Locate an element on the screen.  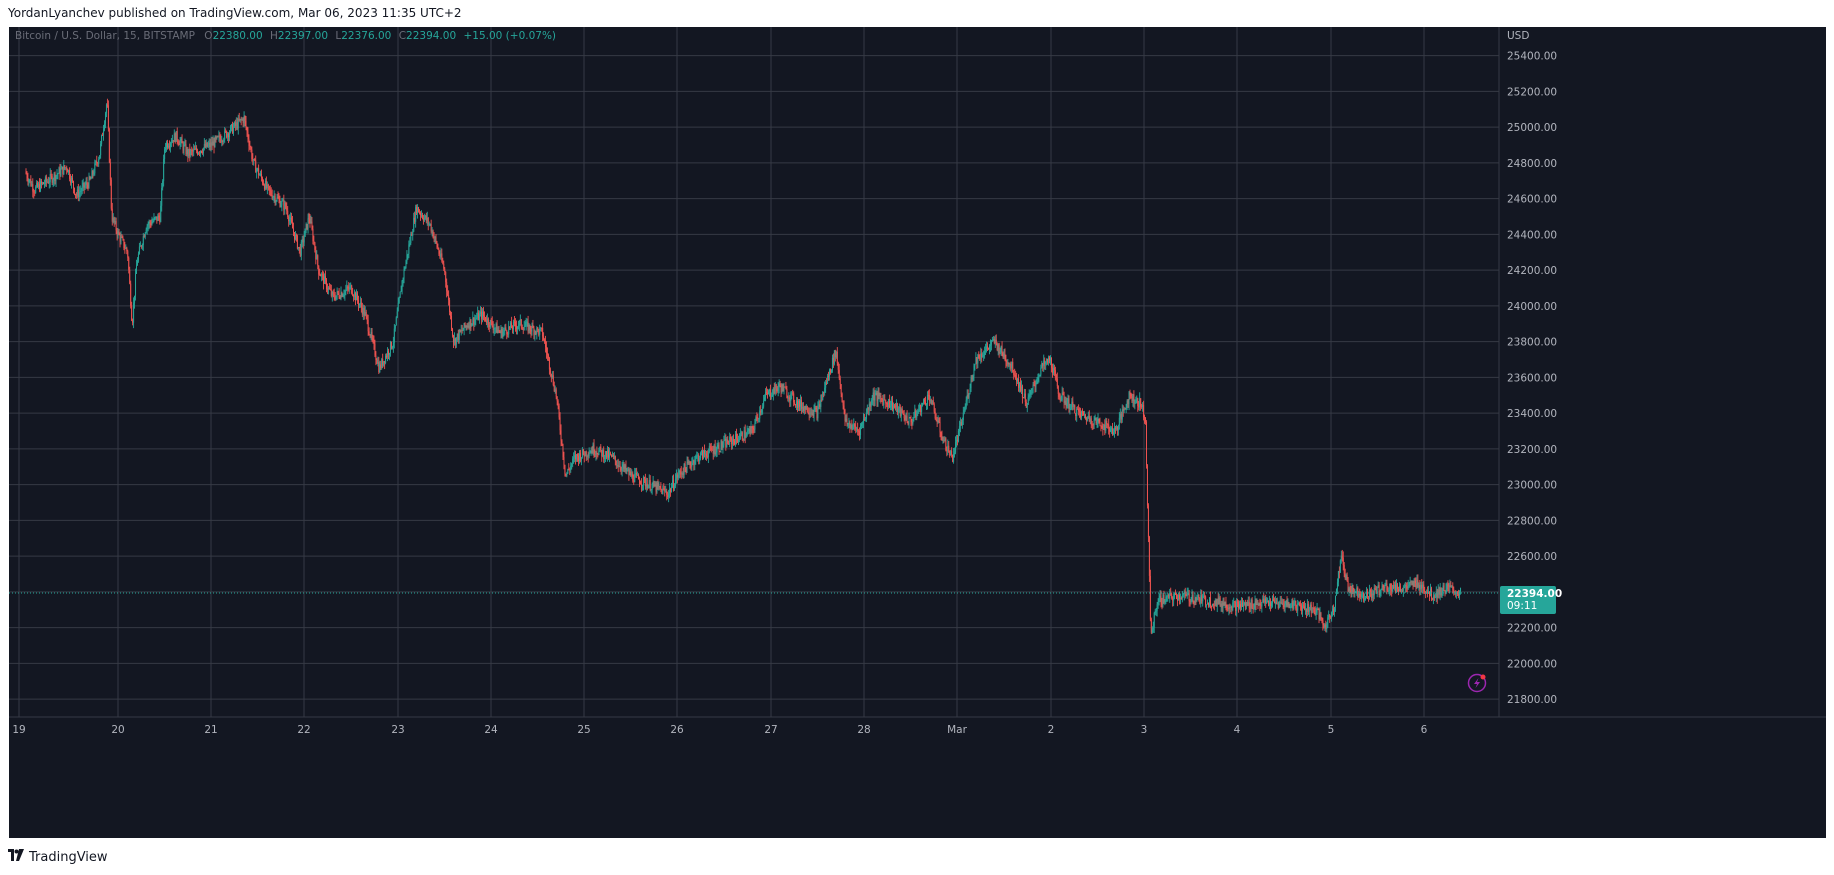
x-tick-label: 5 is located at coordinates (1331, 730).